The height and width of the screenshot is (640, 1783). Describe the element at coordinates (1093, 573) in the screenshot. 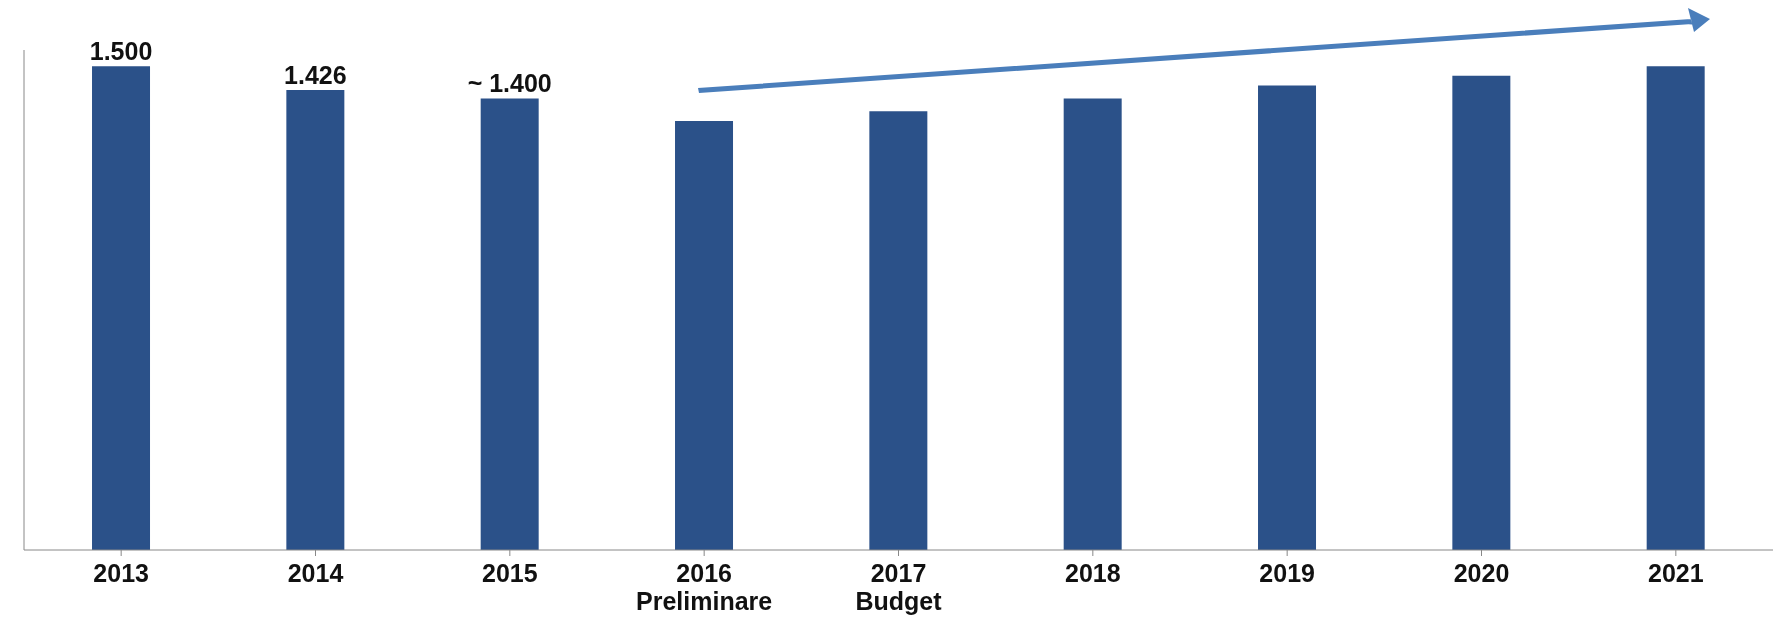

I see `x-tick-label: 2018` at that location.